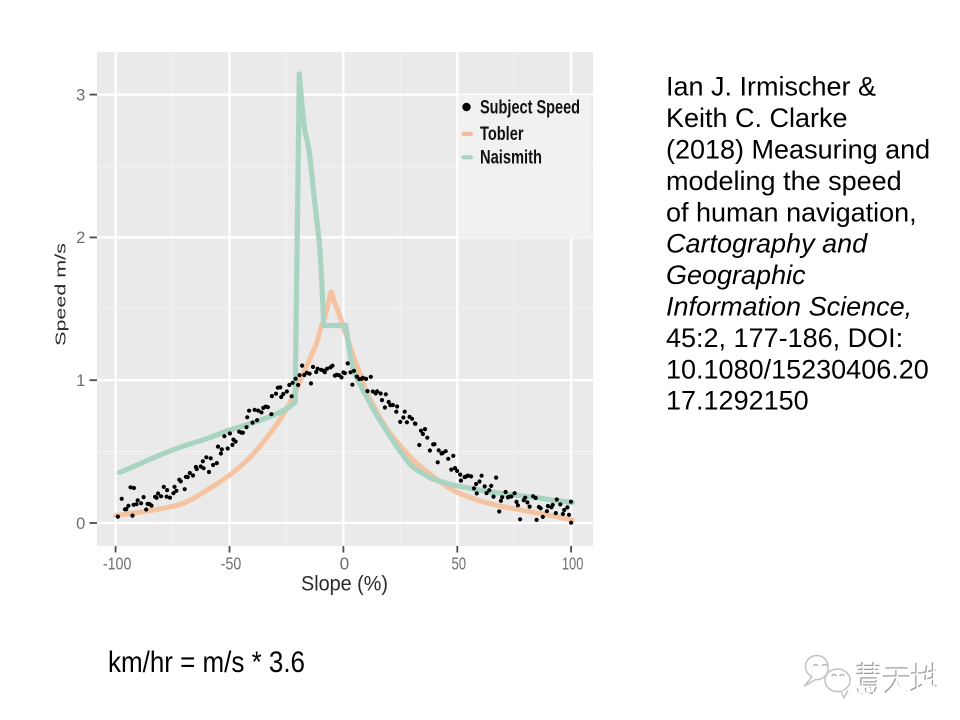 This screenshot has width=960, height=720. I want to click on svg-text: Subject Speed, so click(530, 108).